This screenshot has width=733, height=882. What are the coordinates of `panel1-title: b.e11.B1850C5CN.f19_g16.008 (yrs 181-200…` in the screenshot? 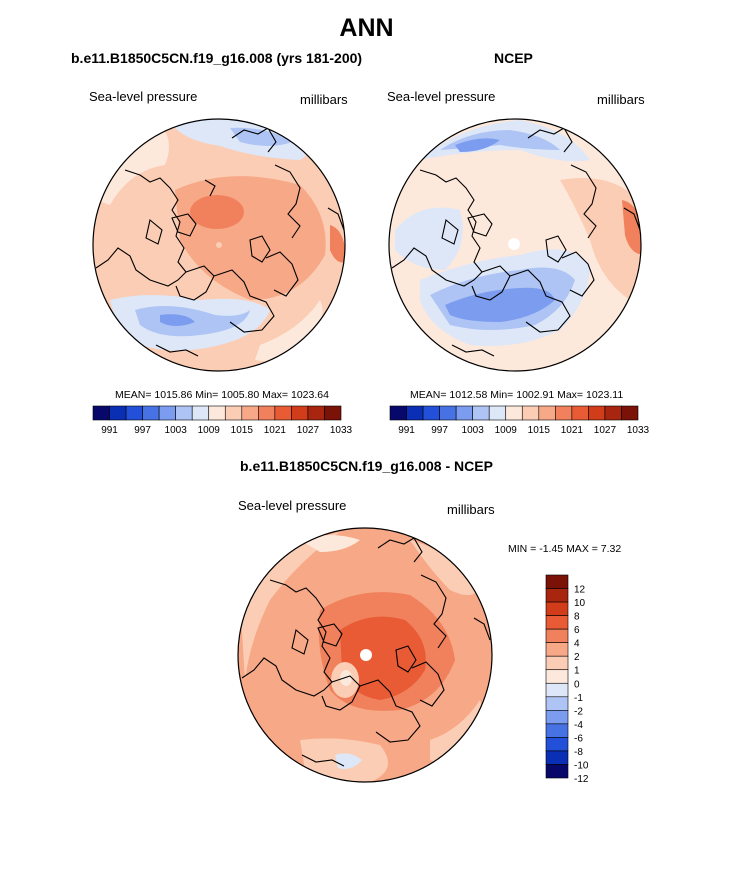 It's located at (217, 58).